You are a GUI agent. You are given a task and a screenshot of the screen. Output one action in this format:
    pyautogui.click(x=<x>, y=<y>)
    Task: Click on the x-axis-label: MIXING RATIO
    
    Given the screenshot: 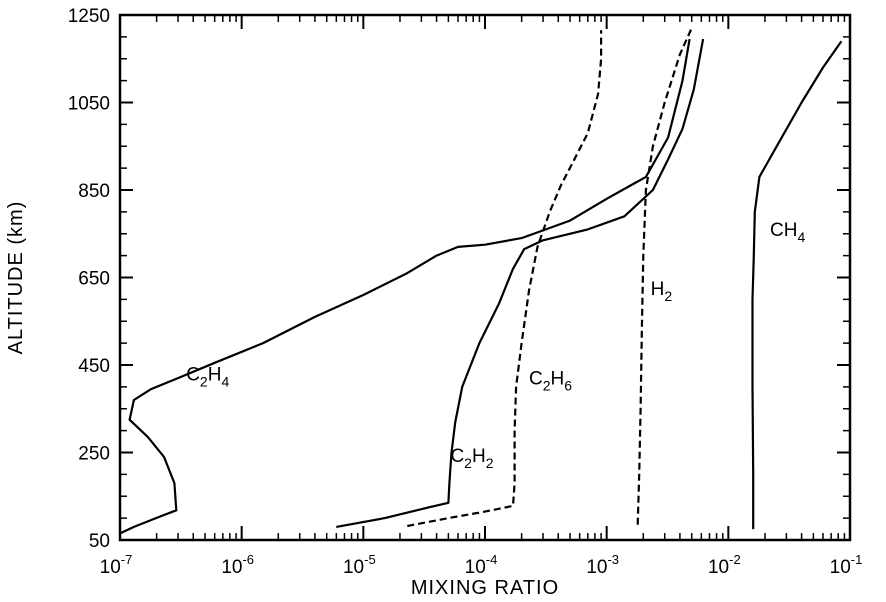 What is the action you would take?
    pyautogui.click(x=485, y=588)
    